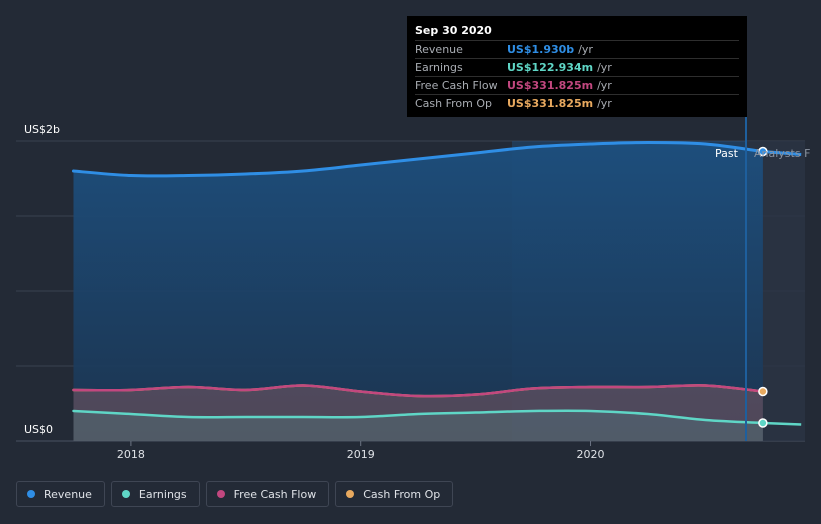  I want to click on legend-item-cash-from-op: Cash From Op, so click(394, 494).